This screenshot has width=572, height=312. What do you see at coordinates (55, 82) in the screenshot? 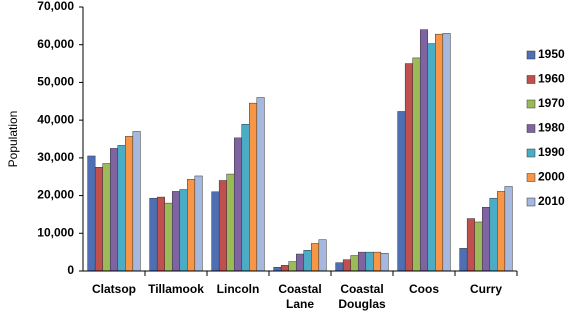
I see `y-tick-label: 50,000` at bounding box center [55, 82].